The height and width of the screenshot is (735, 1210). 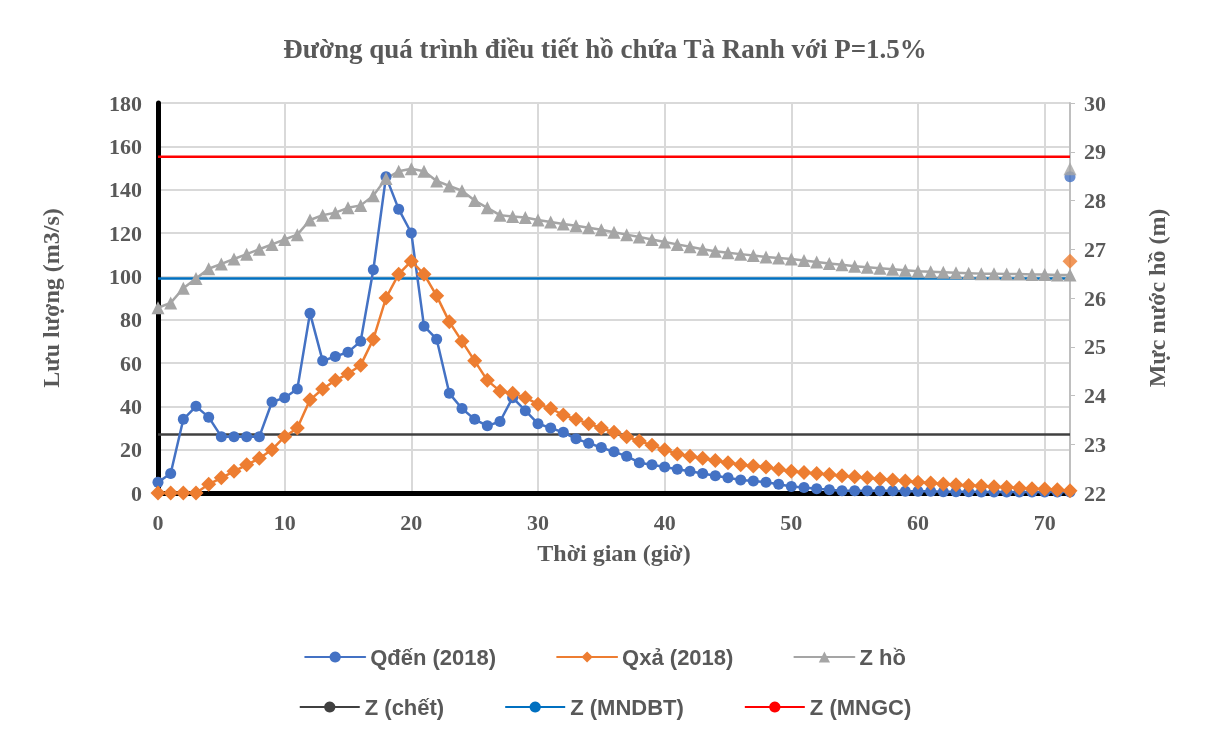 I want to click on y-tick-label: 80, so click(x=131, y=320).